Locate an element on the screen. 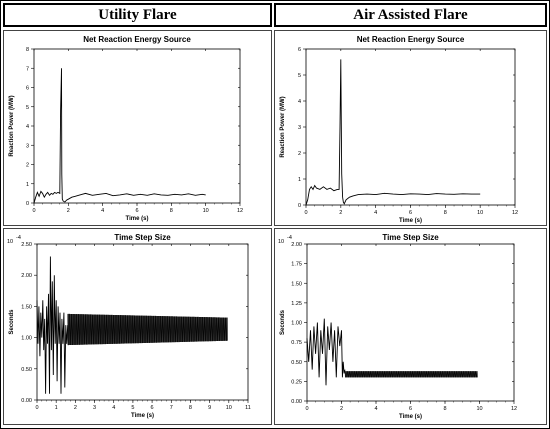  header-air-assisted-flare: Air Assisted Flare is located at coordinates (410, 15).